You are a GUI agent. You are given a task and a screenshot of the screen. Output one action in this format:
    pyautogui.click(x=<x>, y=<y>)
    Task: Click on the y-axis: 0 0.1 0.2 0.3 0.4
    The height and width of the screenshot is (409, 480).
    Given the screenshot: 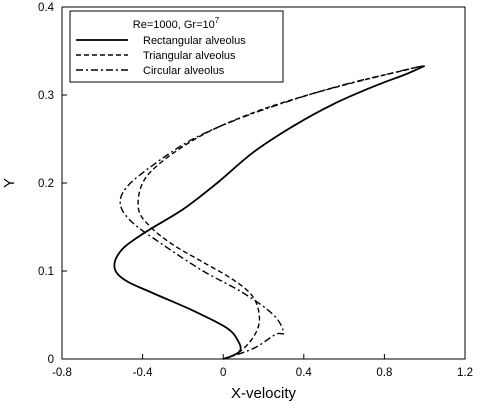 What is the action you would take?
    pyautogui.click(x=52, y=184)
    